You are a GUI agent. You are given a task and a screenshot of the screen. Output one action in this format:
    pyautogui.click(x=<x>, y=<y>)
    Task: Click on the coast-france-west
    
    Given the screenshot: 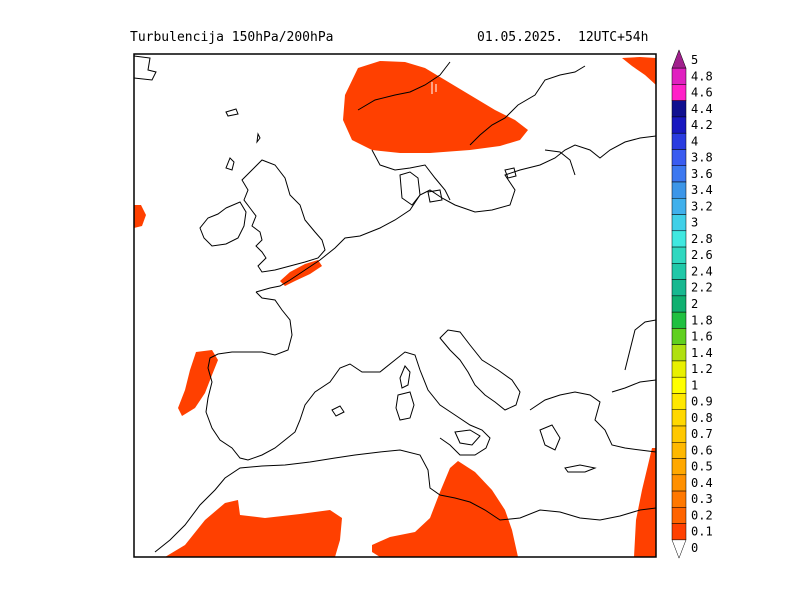 What is the action you would take?
    pyautogui.click(x=348, y=376)
    